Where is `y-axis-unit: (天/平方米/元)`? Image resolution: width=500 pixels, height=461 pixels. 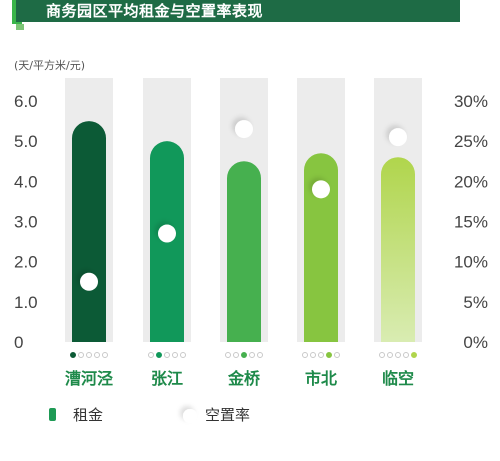
y-axis-unit: (天/平方米/元) is located at coordinates (49, 65).